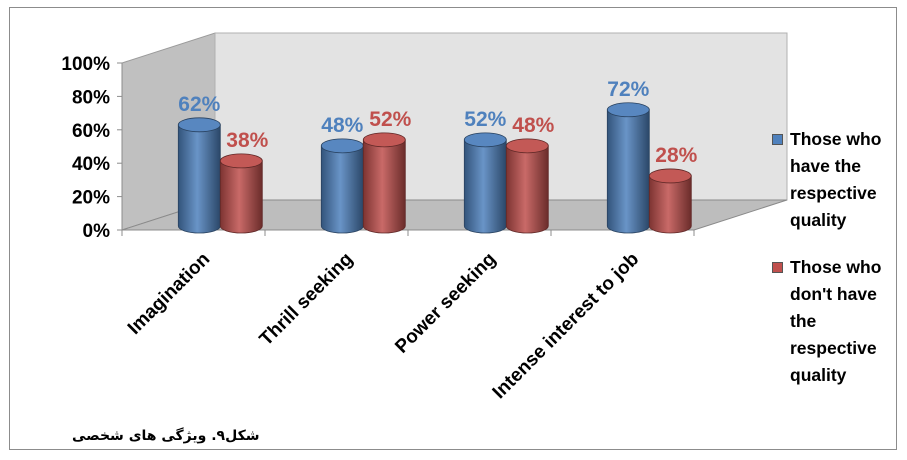 The width and height of the screenshot is (907, 460). I want to click on category-label: Power seeking, so click(445, 303).